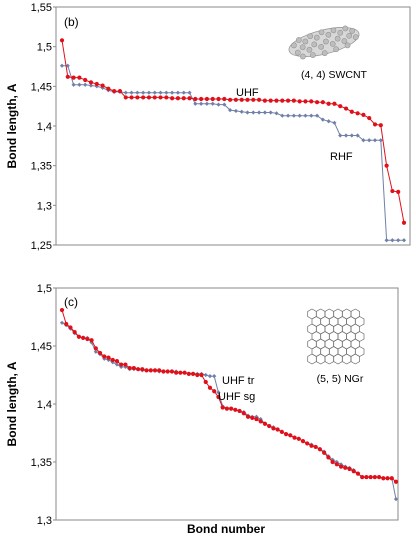 The width and height of the screenshot is (416, 555). Describe the element at coordinates (355, 359) in the screenshot. I see `lattice-hexagon` at that location.